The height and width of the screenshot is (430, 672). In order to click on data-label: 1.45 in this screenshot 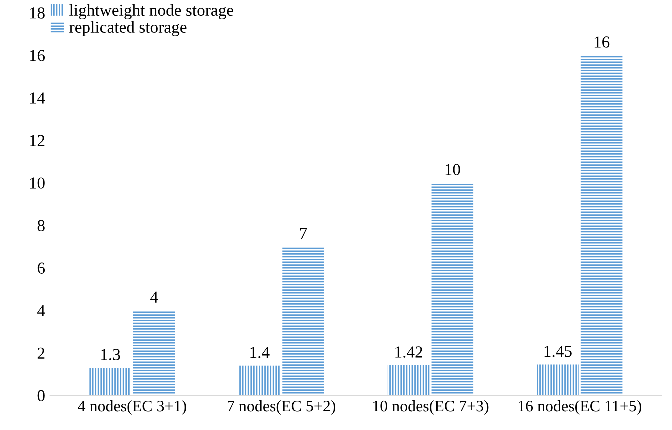, I will do `click(558, 352)`.